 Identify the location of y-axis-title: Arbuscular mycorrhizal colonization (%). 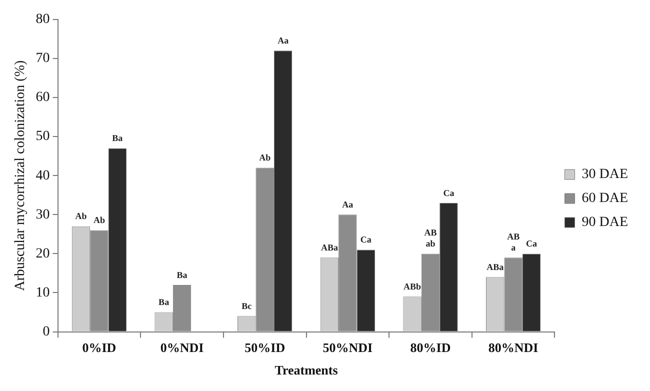
(20, 175).